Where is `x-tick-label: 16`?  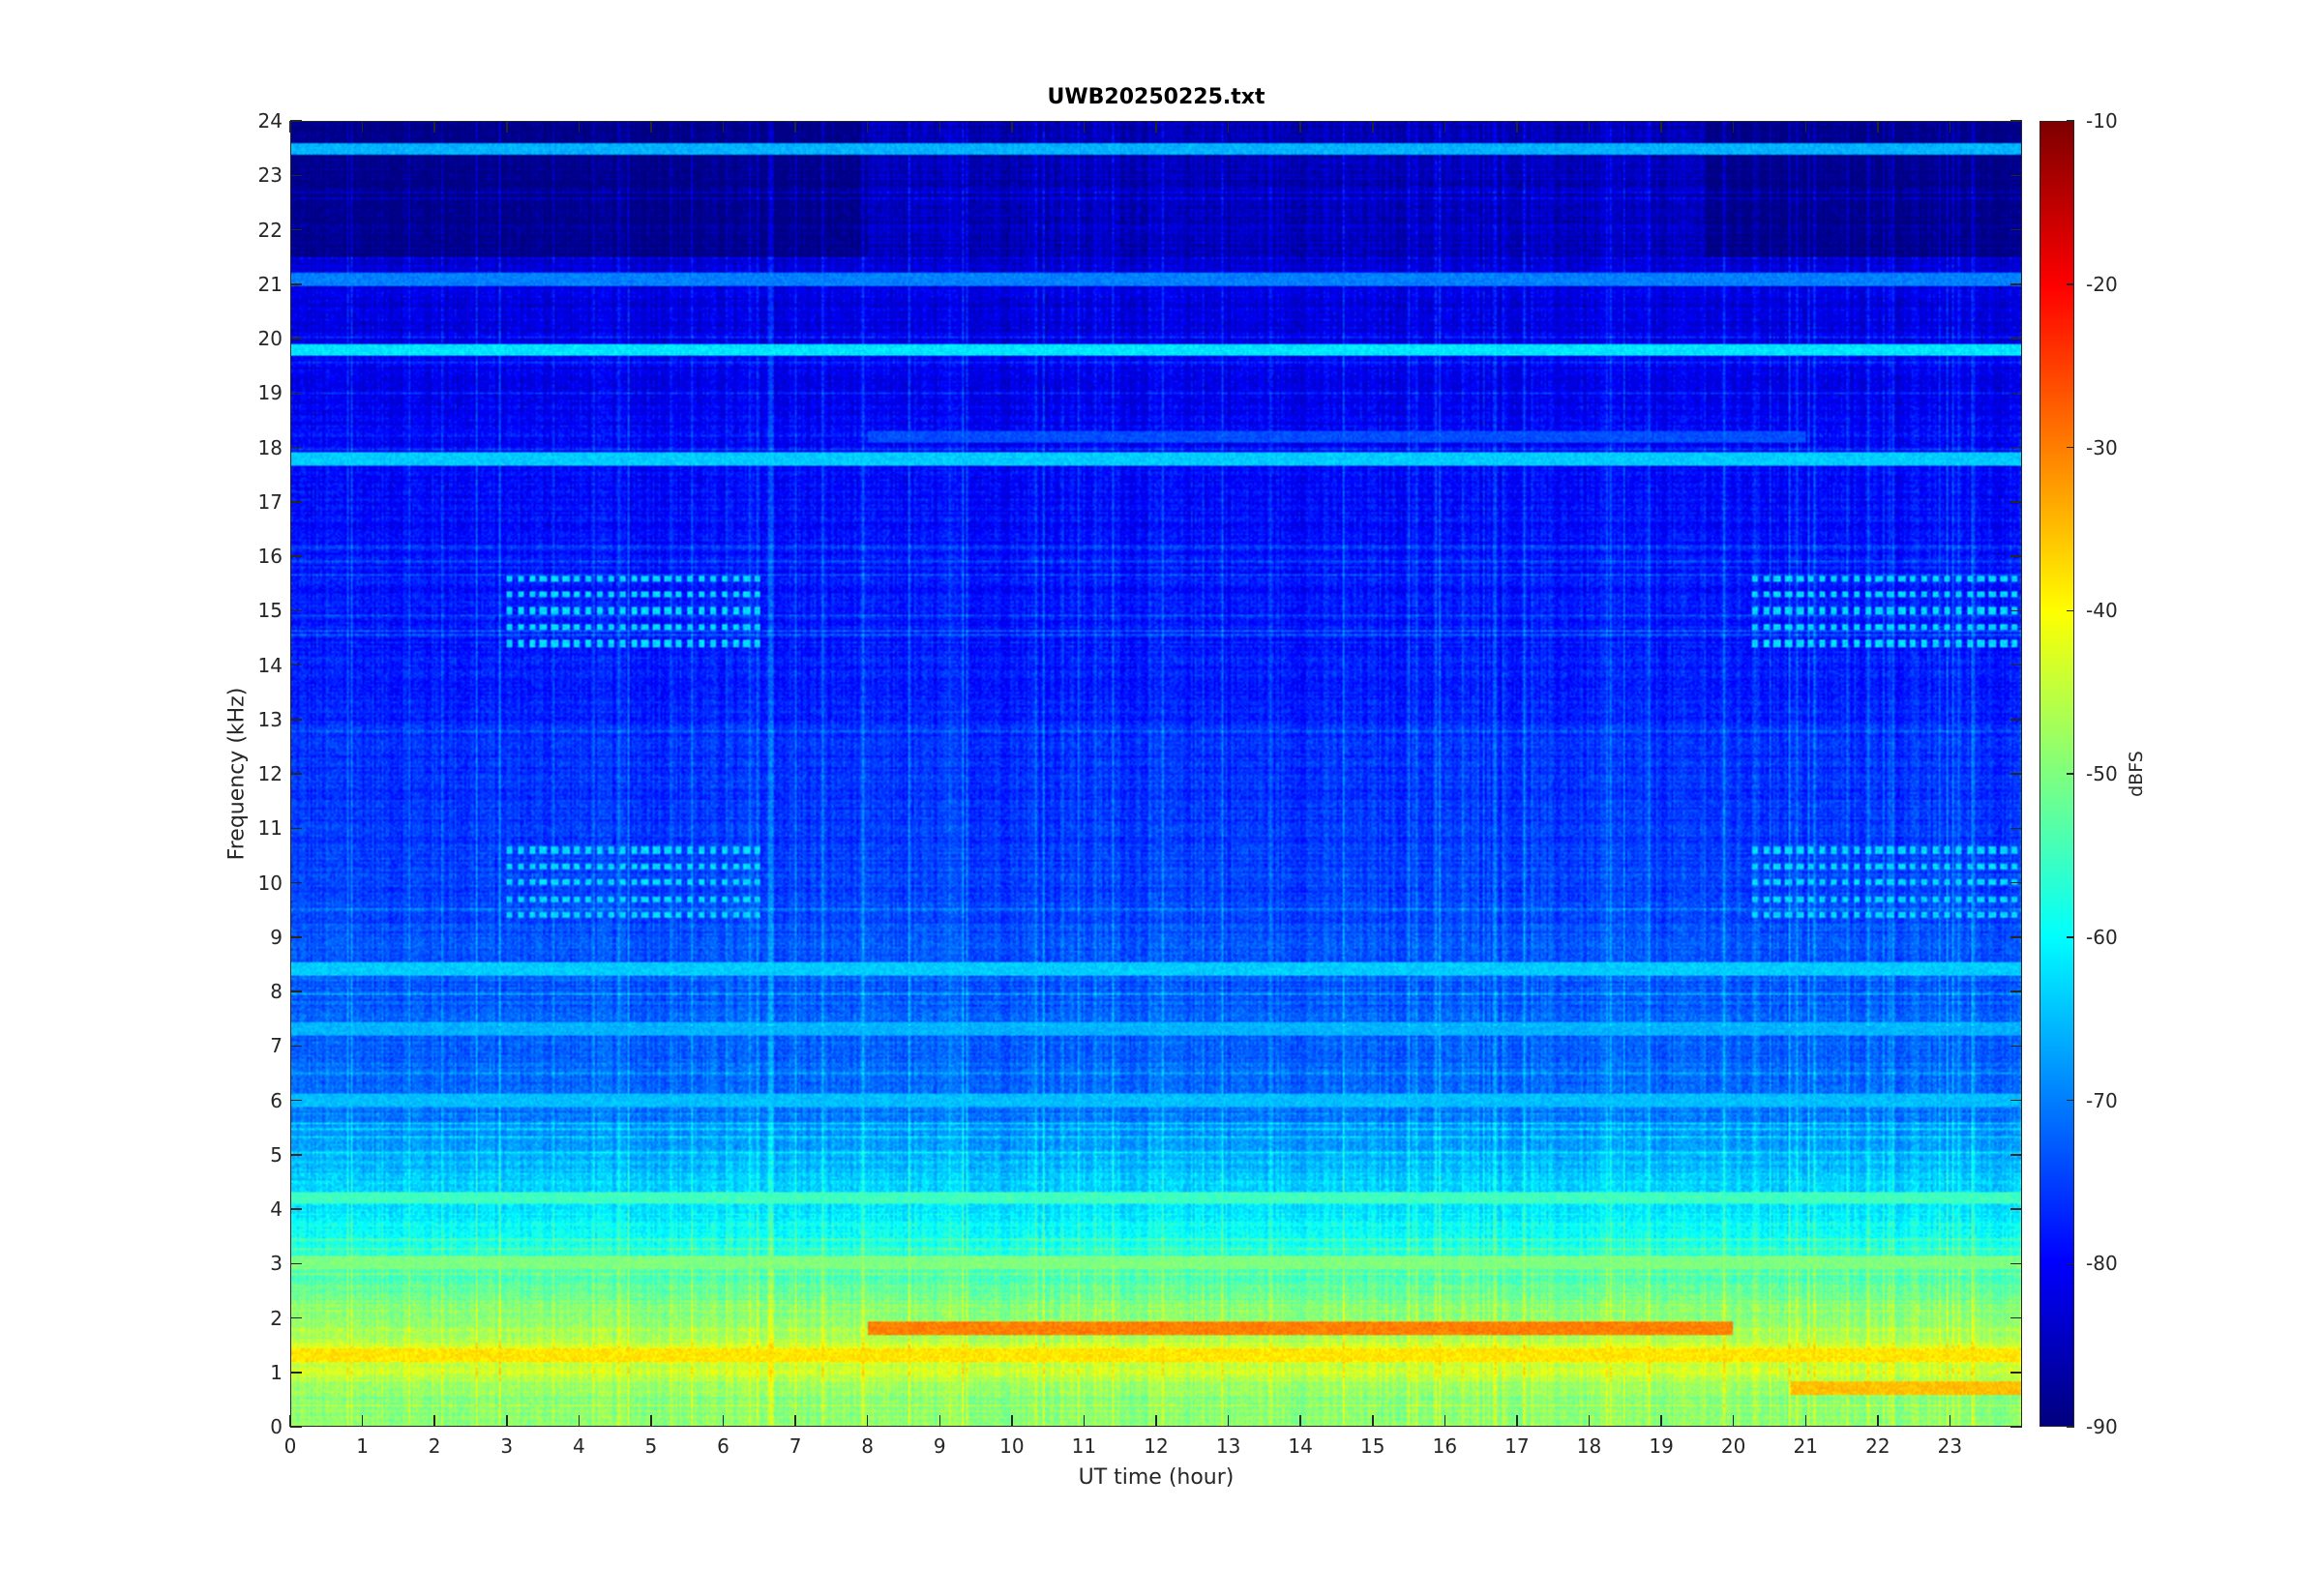 x-tick-label: 16 is located at coordinates (1445, 1446).